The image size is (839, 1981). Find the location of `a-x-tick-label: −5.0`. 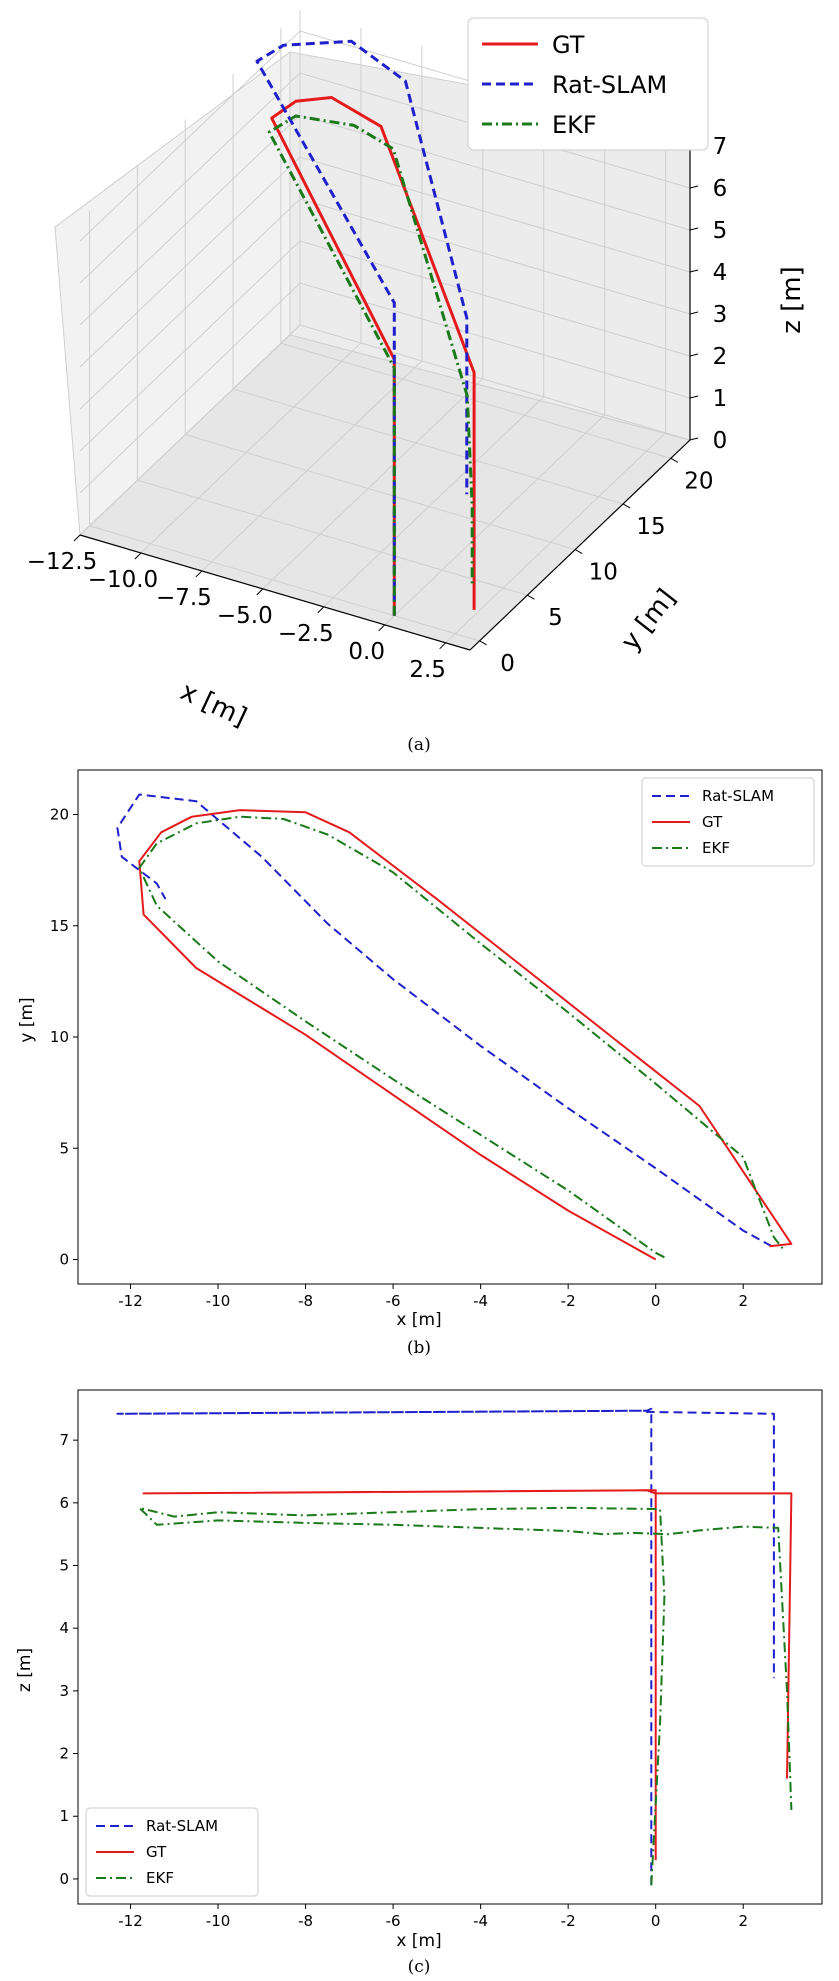

a-x-tick-label: −5.0 is located at coordinates (245, 616).